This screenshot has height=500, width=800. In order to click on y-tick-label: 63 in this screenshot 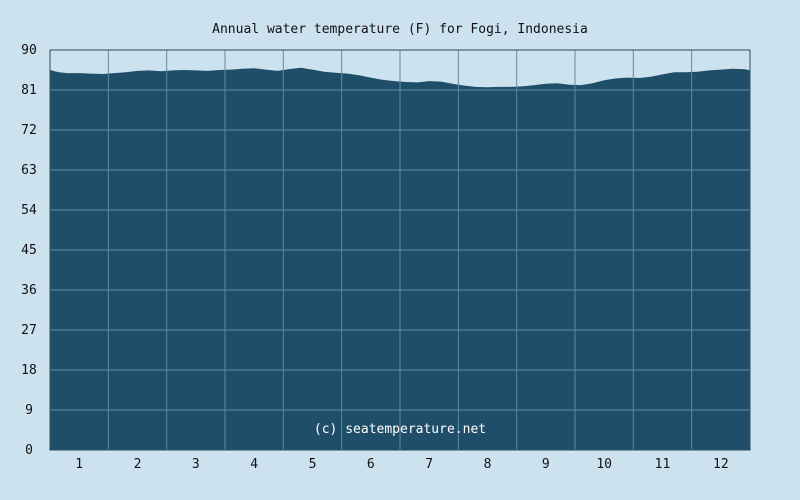, I will do `click(29, 170)`.